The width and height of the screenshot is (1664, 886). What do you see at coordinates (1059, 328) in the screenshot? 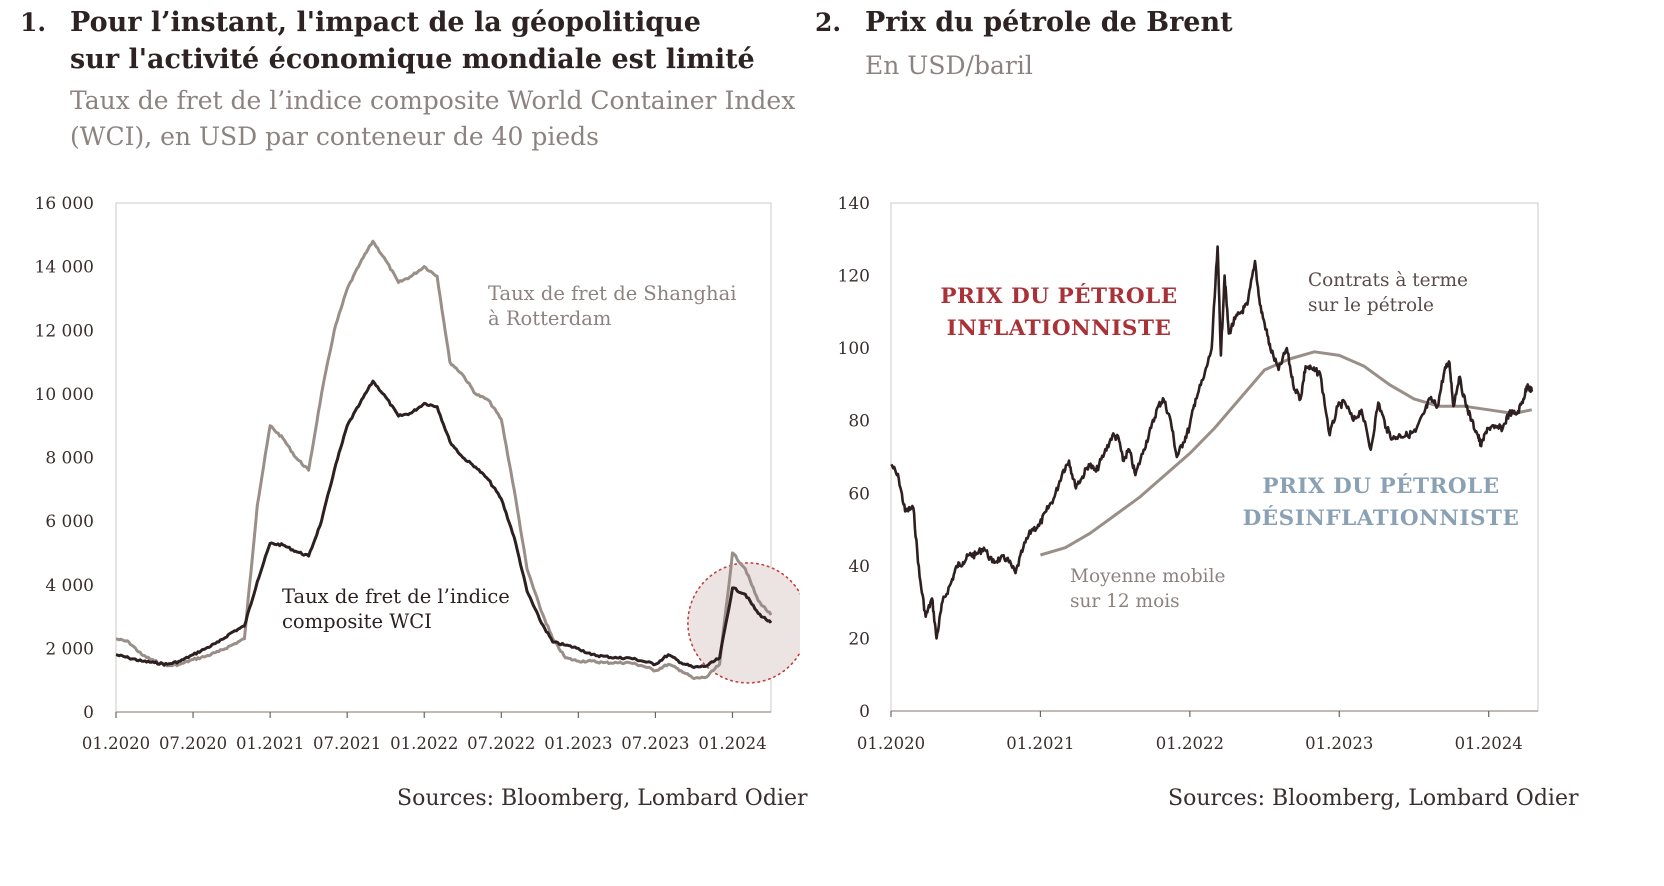
I see `annotation-line: INFLATIONNISTE` at bounding box center [1059, 328].